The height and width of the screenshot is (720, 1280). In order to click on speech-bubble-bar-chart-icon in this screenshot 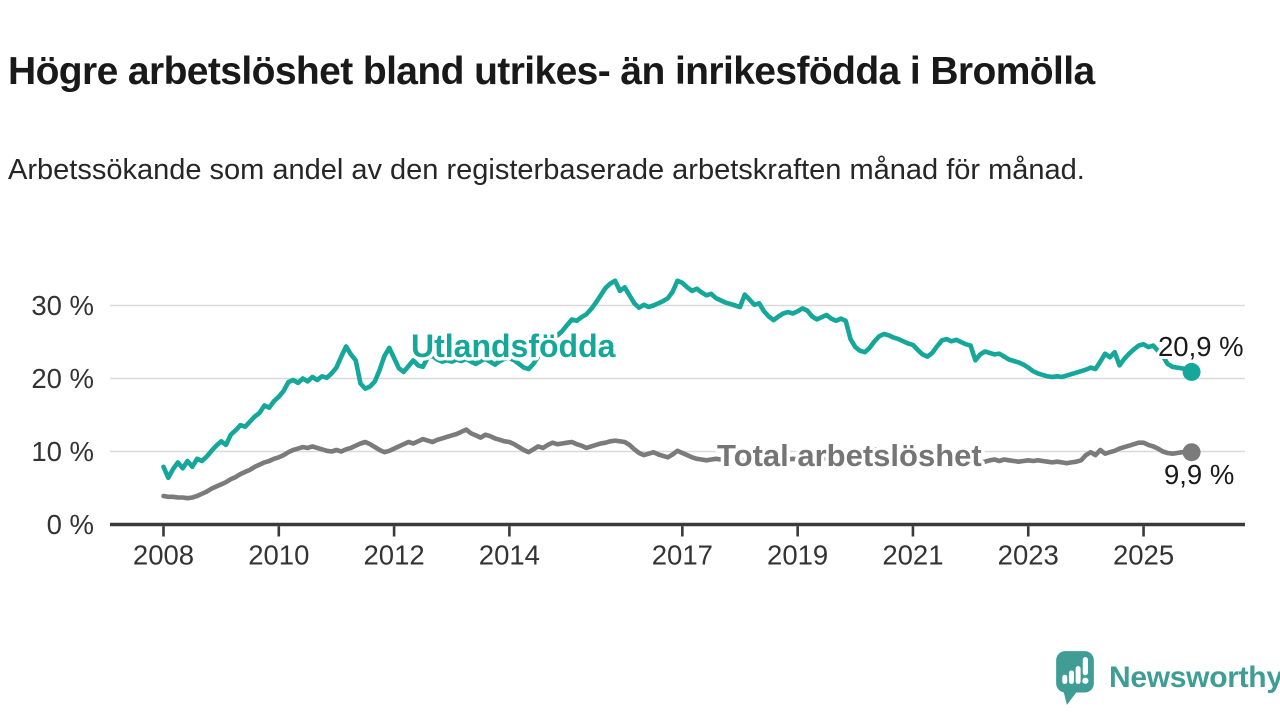, I will do `click(1075, 678)`.